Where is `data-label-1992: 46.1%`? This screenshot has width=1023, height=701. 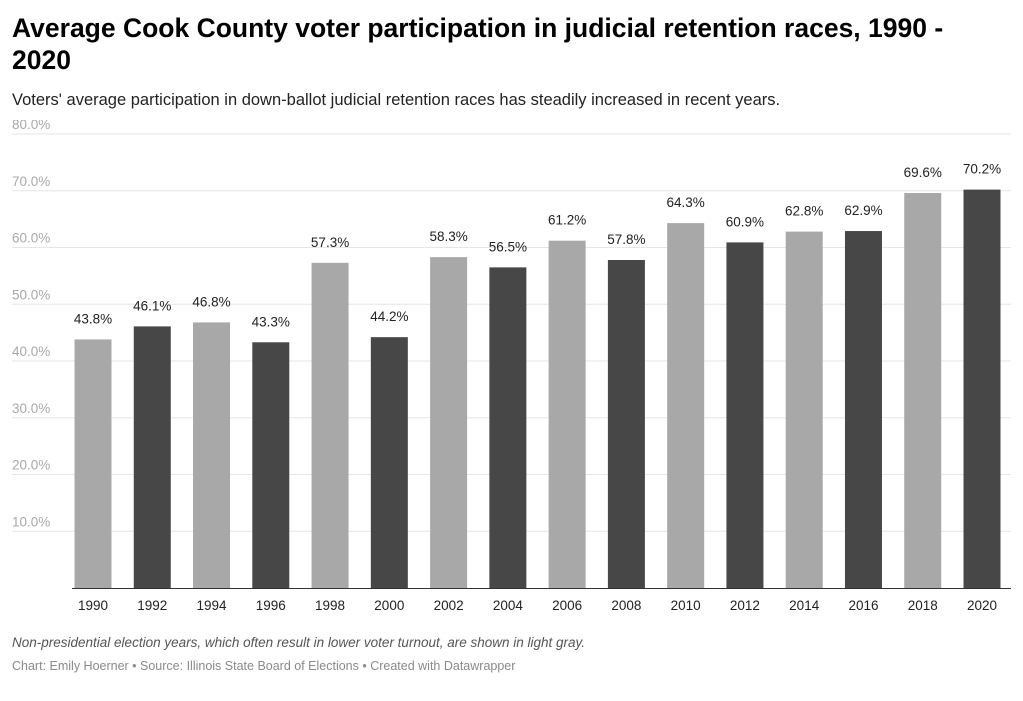 data-label-1992: 46.1% is located at coordinates (152, 305).